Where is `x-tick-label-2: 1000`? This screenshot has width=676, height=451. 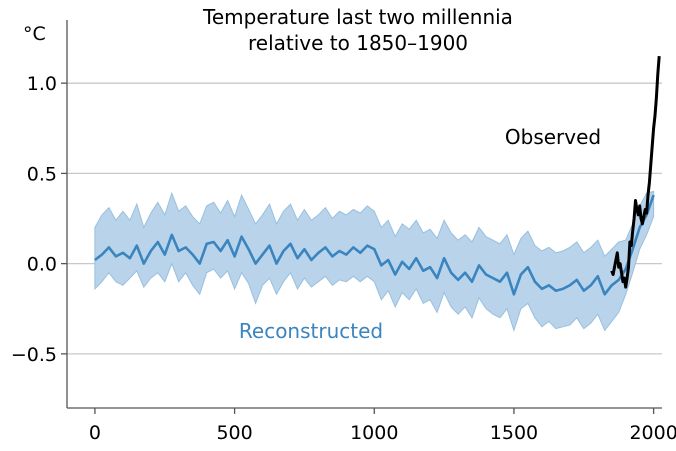
x-tick-label-2: 1000 is located at coordinates (374, 433).